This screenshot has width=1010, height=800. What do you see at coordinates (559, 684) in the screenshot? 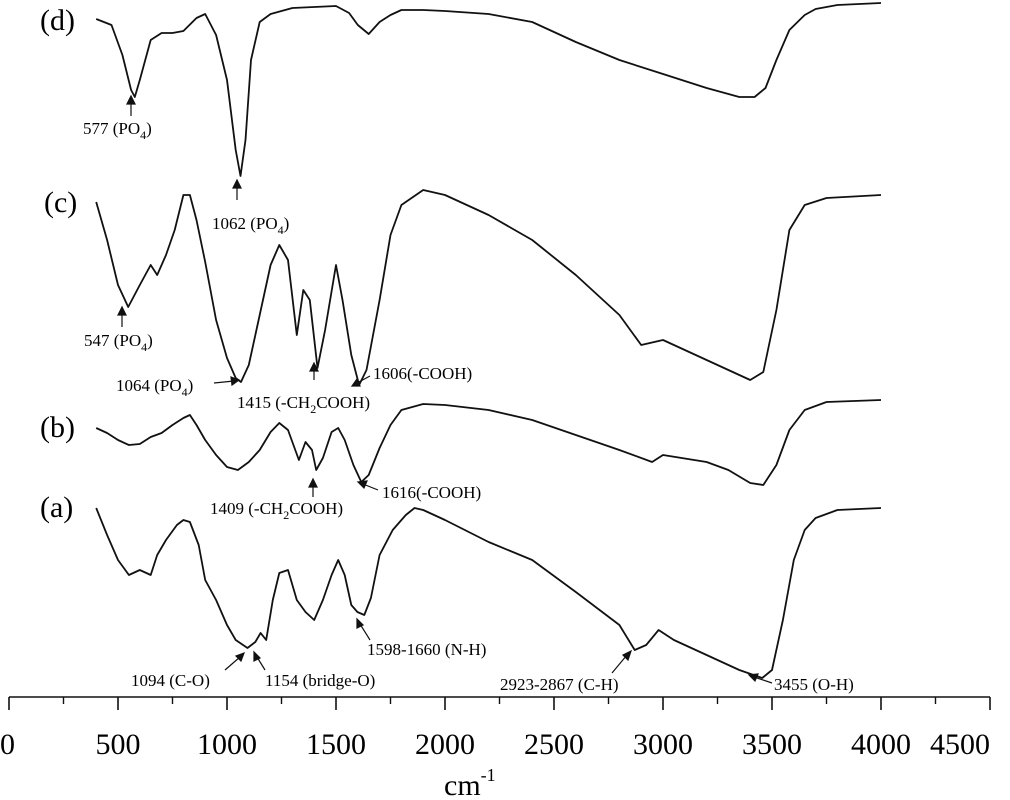
I see `ann-2923: 2923-2867 (C-H)` at bounding box center [559, 684].